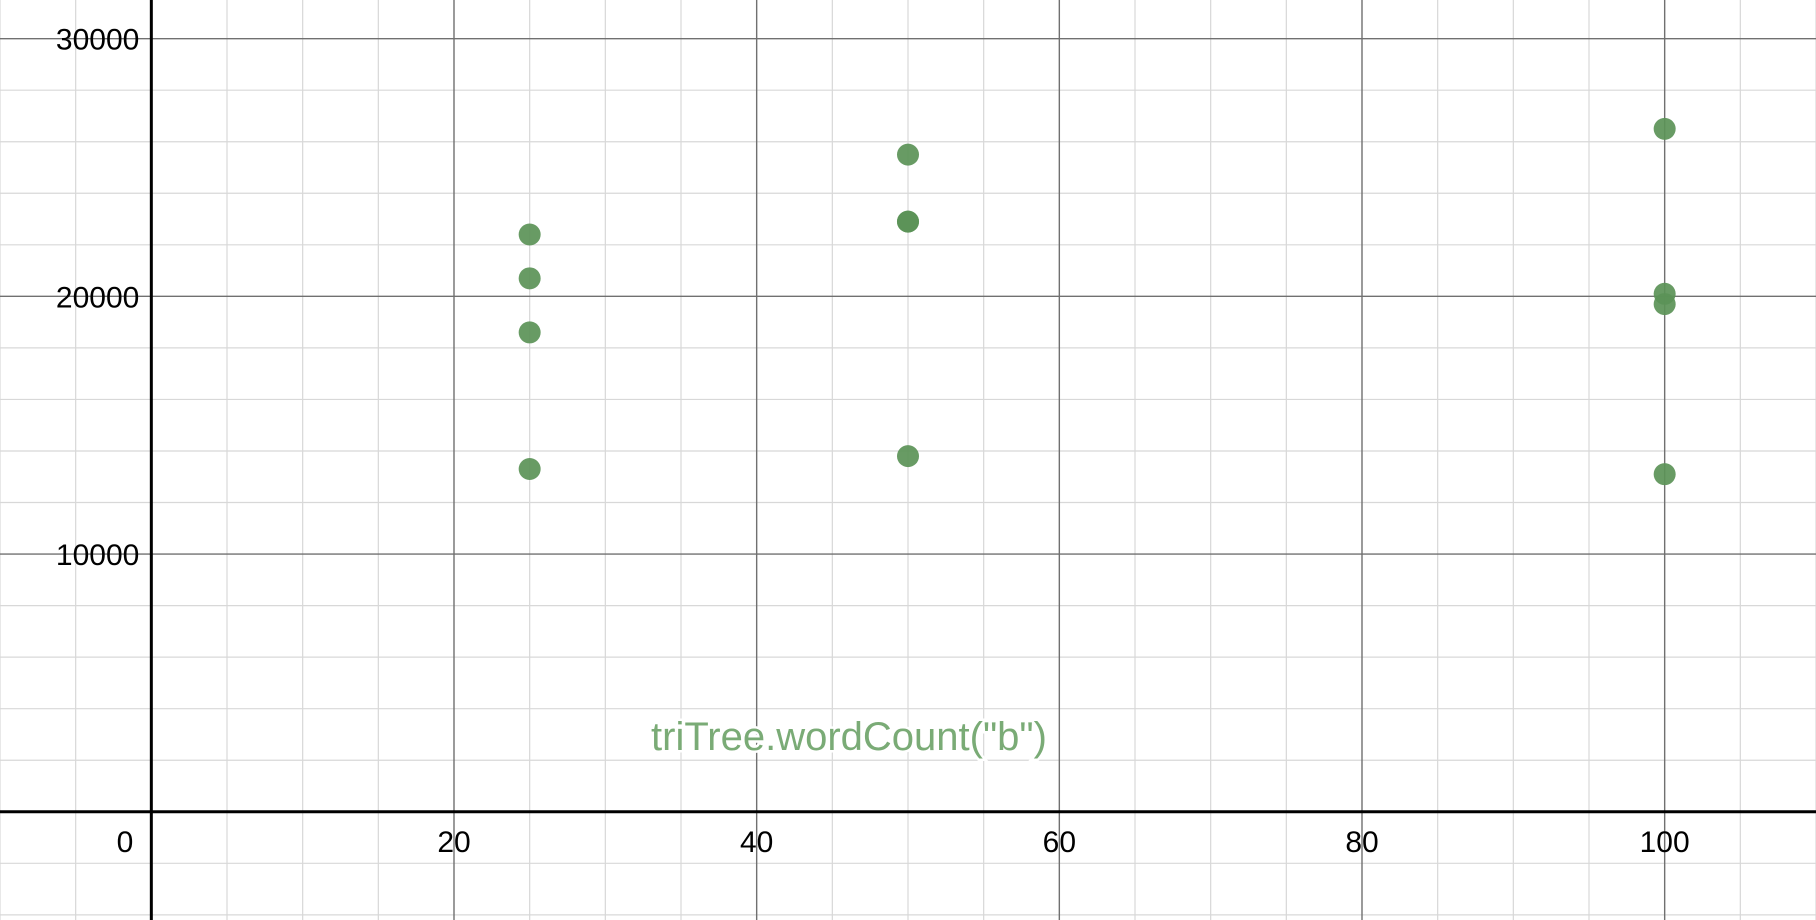  Describe the element at coordinates (849, 737) in the screenshot. I see `chart-annotation: triTree.wordCount("b")` at that location.